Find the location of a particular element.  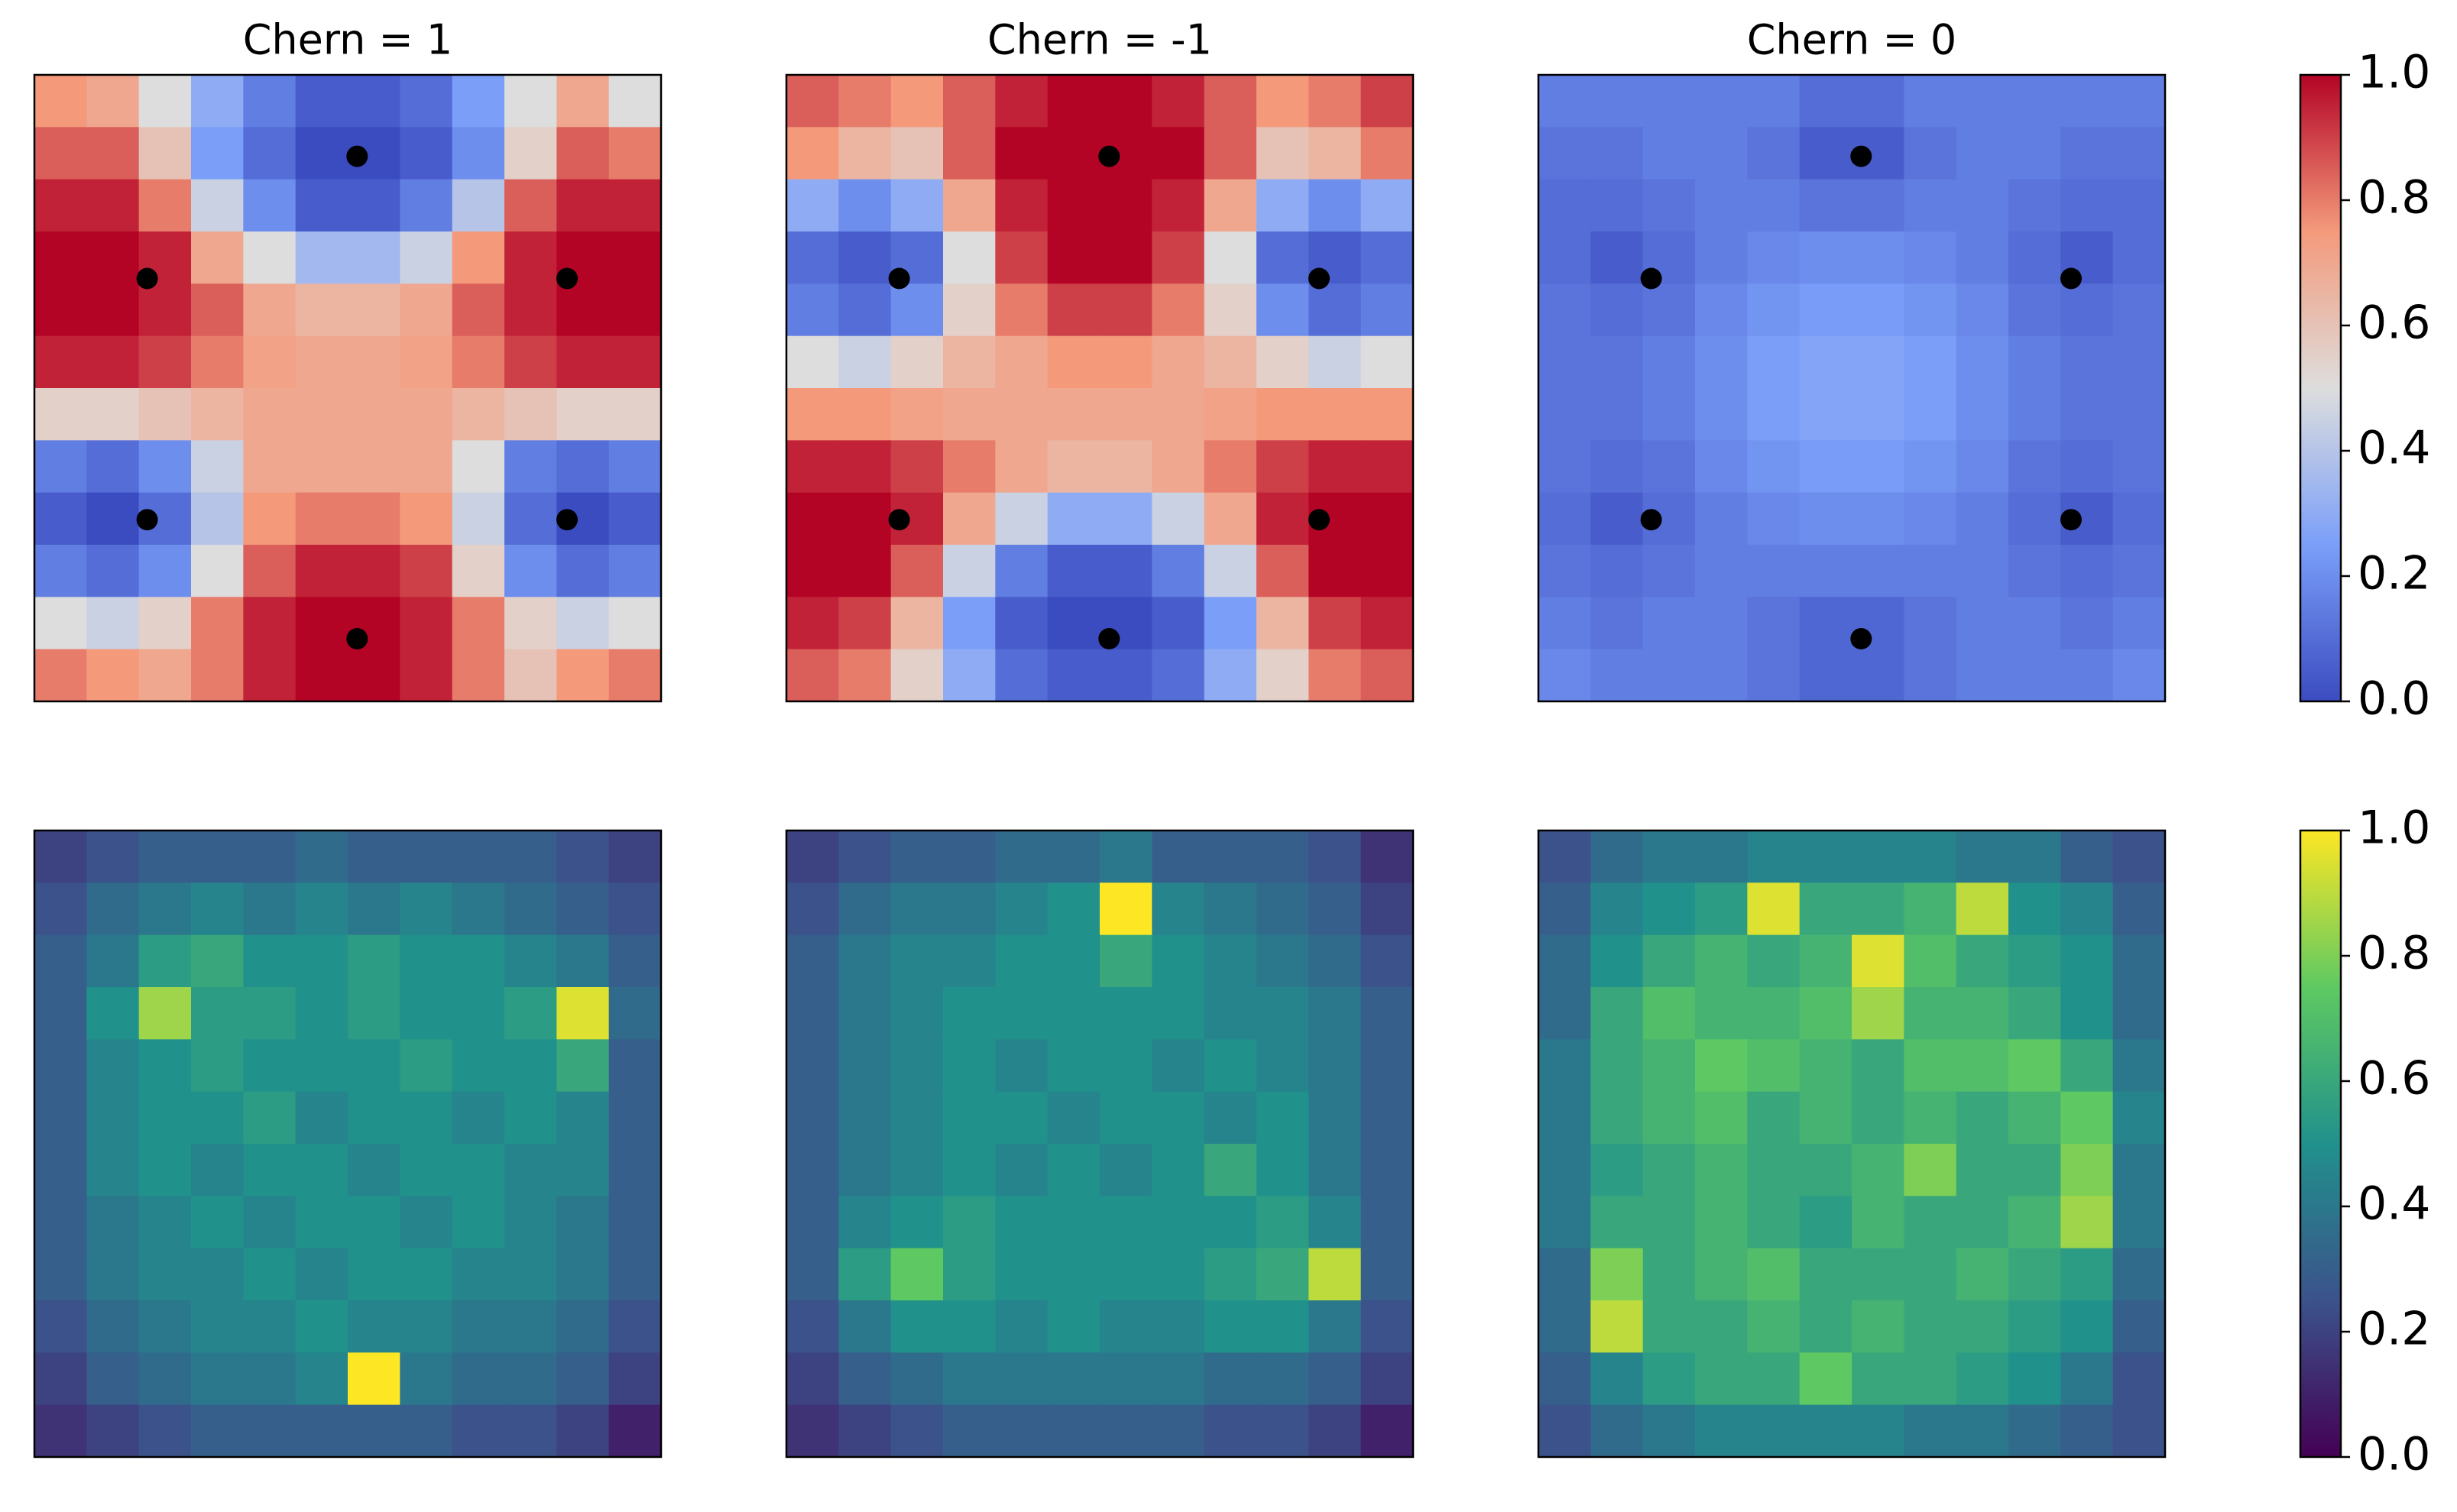

panel-title: Chern = -1 is located at coordinates (1099, 40).